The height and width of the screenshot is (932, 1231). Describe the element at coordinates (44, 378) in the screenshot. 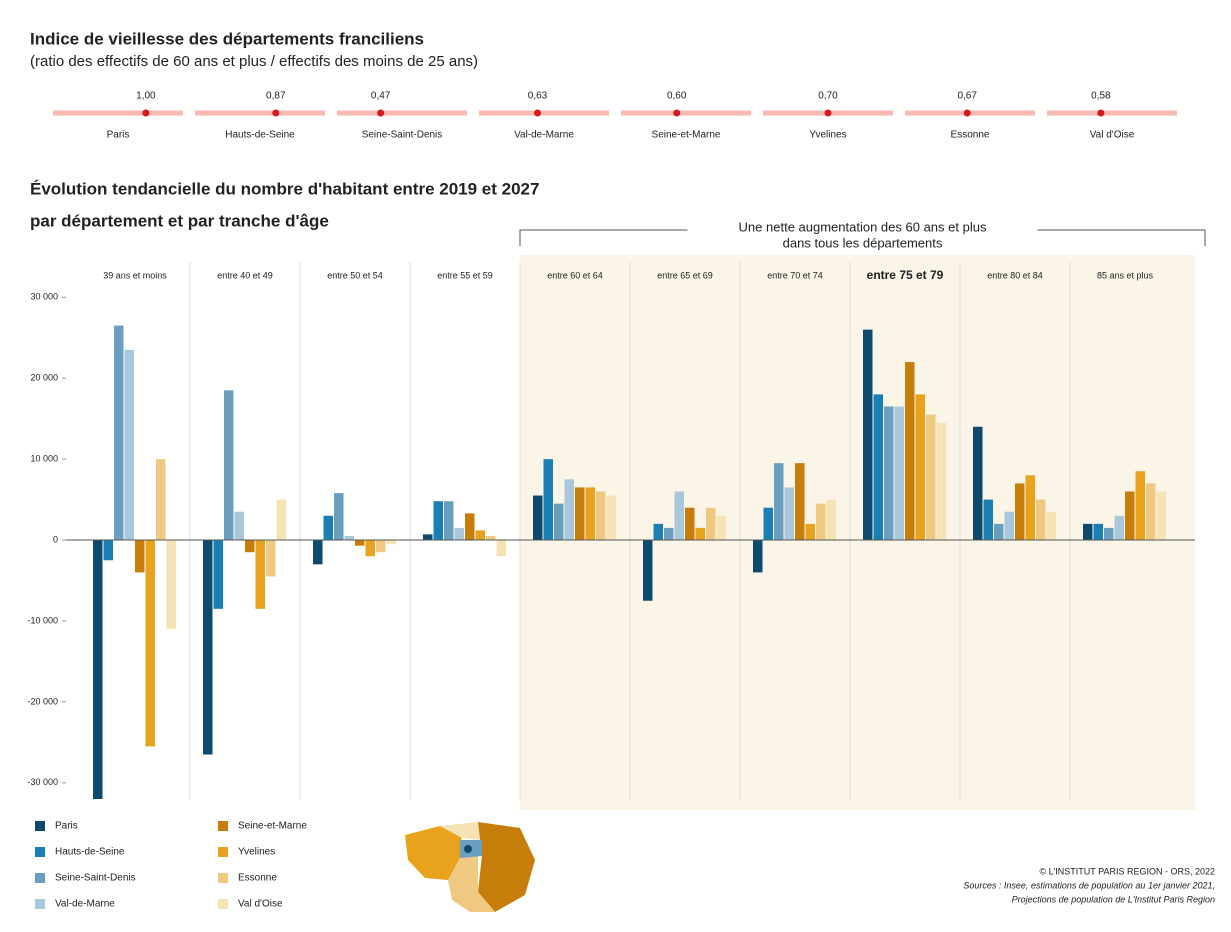

I see `y-tick-label: 20 000` at that location.